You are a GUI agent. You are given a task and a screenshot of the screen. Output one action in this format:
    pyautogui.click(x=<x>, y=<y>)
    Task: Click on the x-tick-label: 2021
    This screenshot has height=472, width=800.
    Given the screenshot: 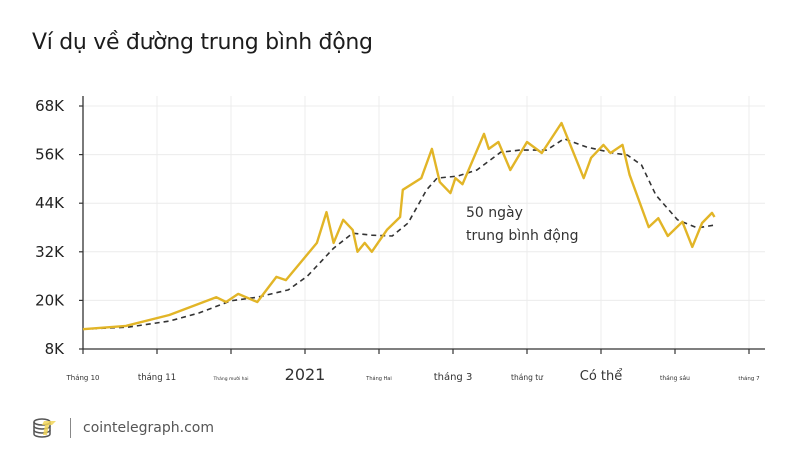 What is the action you would take?
    pyautogui.click(x=305, y=374)
    